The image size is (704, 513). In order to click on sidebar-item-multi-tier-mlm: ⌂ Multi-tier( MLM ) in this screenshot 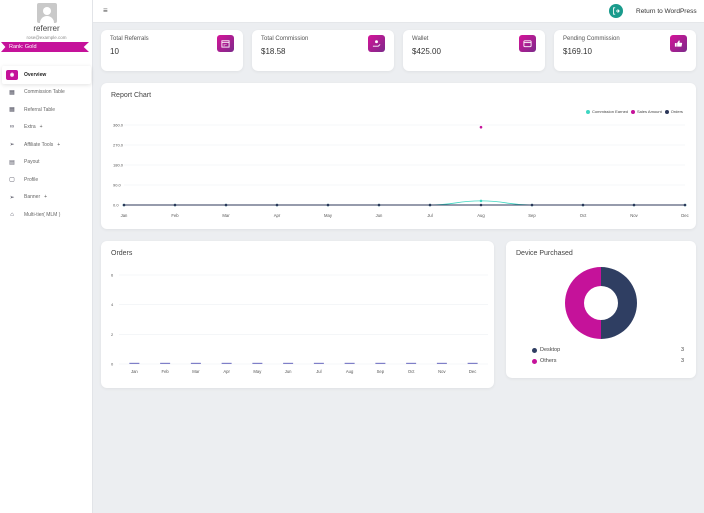, I will do `click(46, 215)`.